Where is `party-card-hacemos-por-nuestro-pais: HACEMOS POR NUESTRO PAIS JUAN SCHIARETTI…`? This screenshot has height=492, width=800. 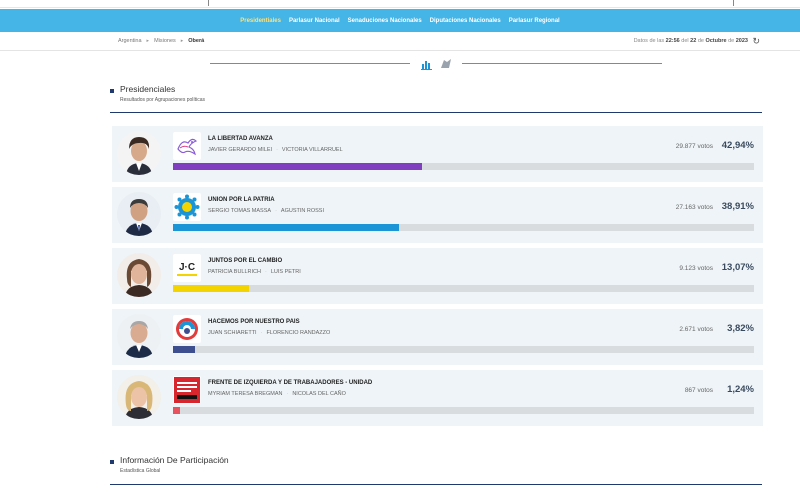
party-card-hacemos-por-nuestro-pais: HACEMOS POR NUESTRO PAIS JUAN SCHIARETTI… is located at coordinates (437, 337).